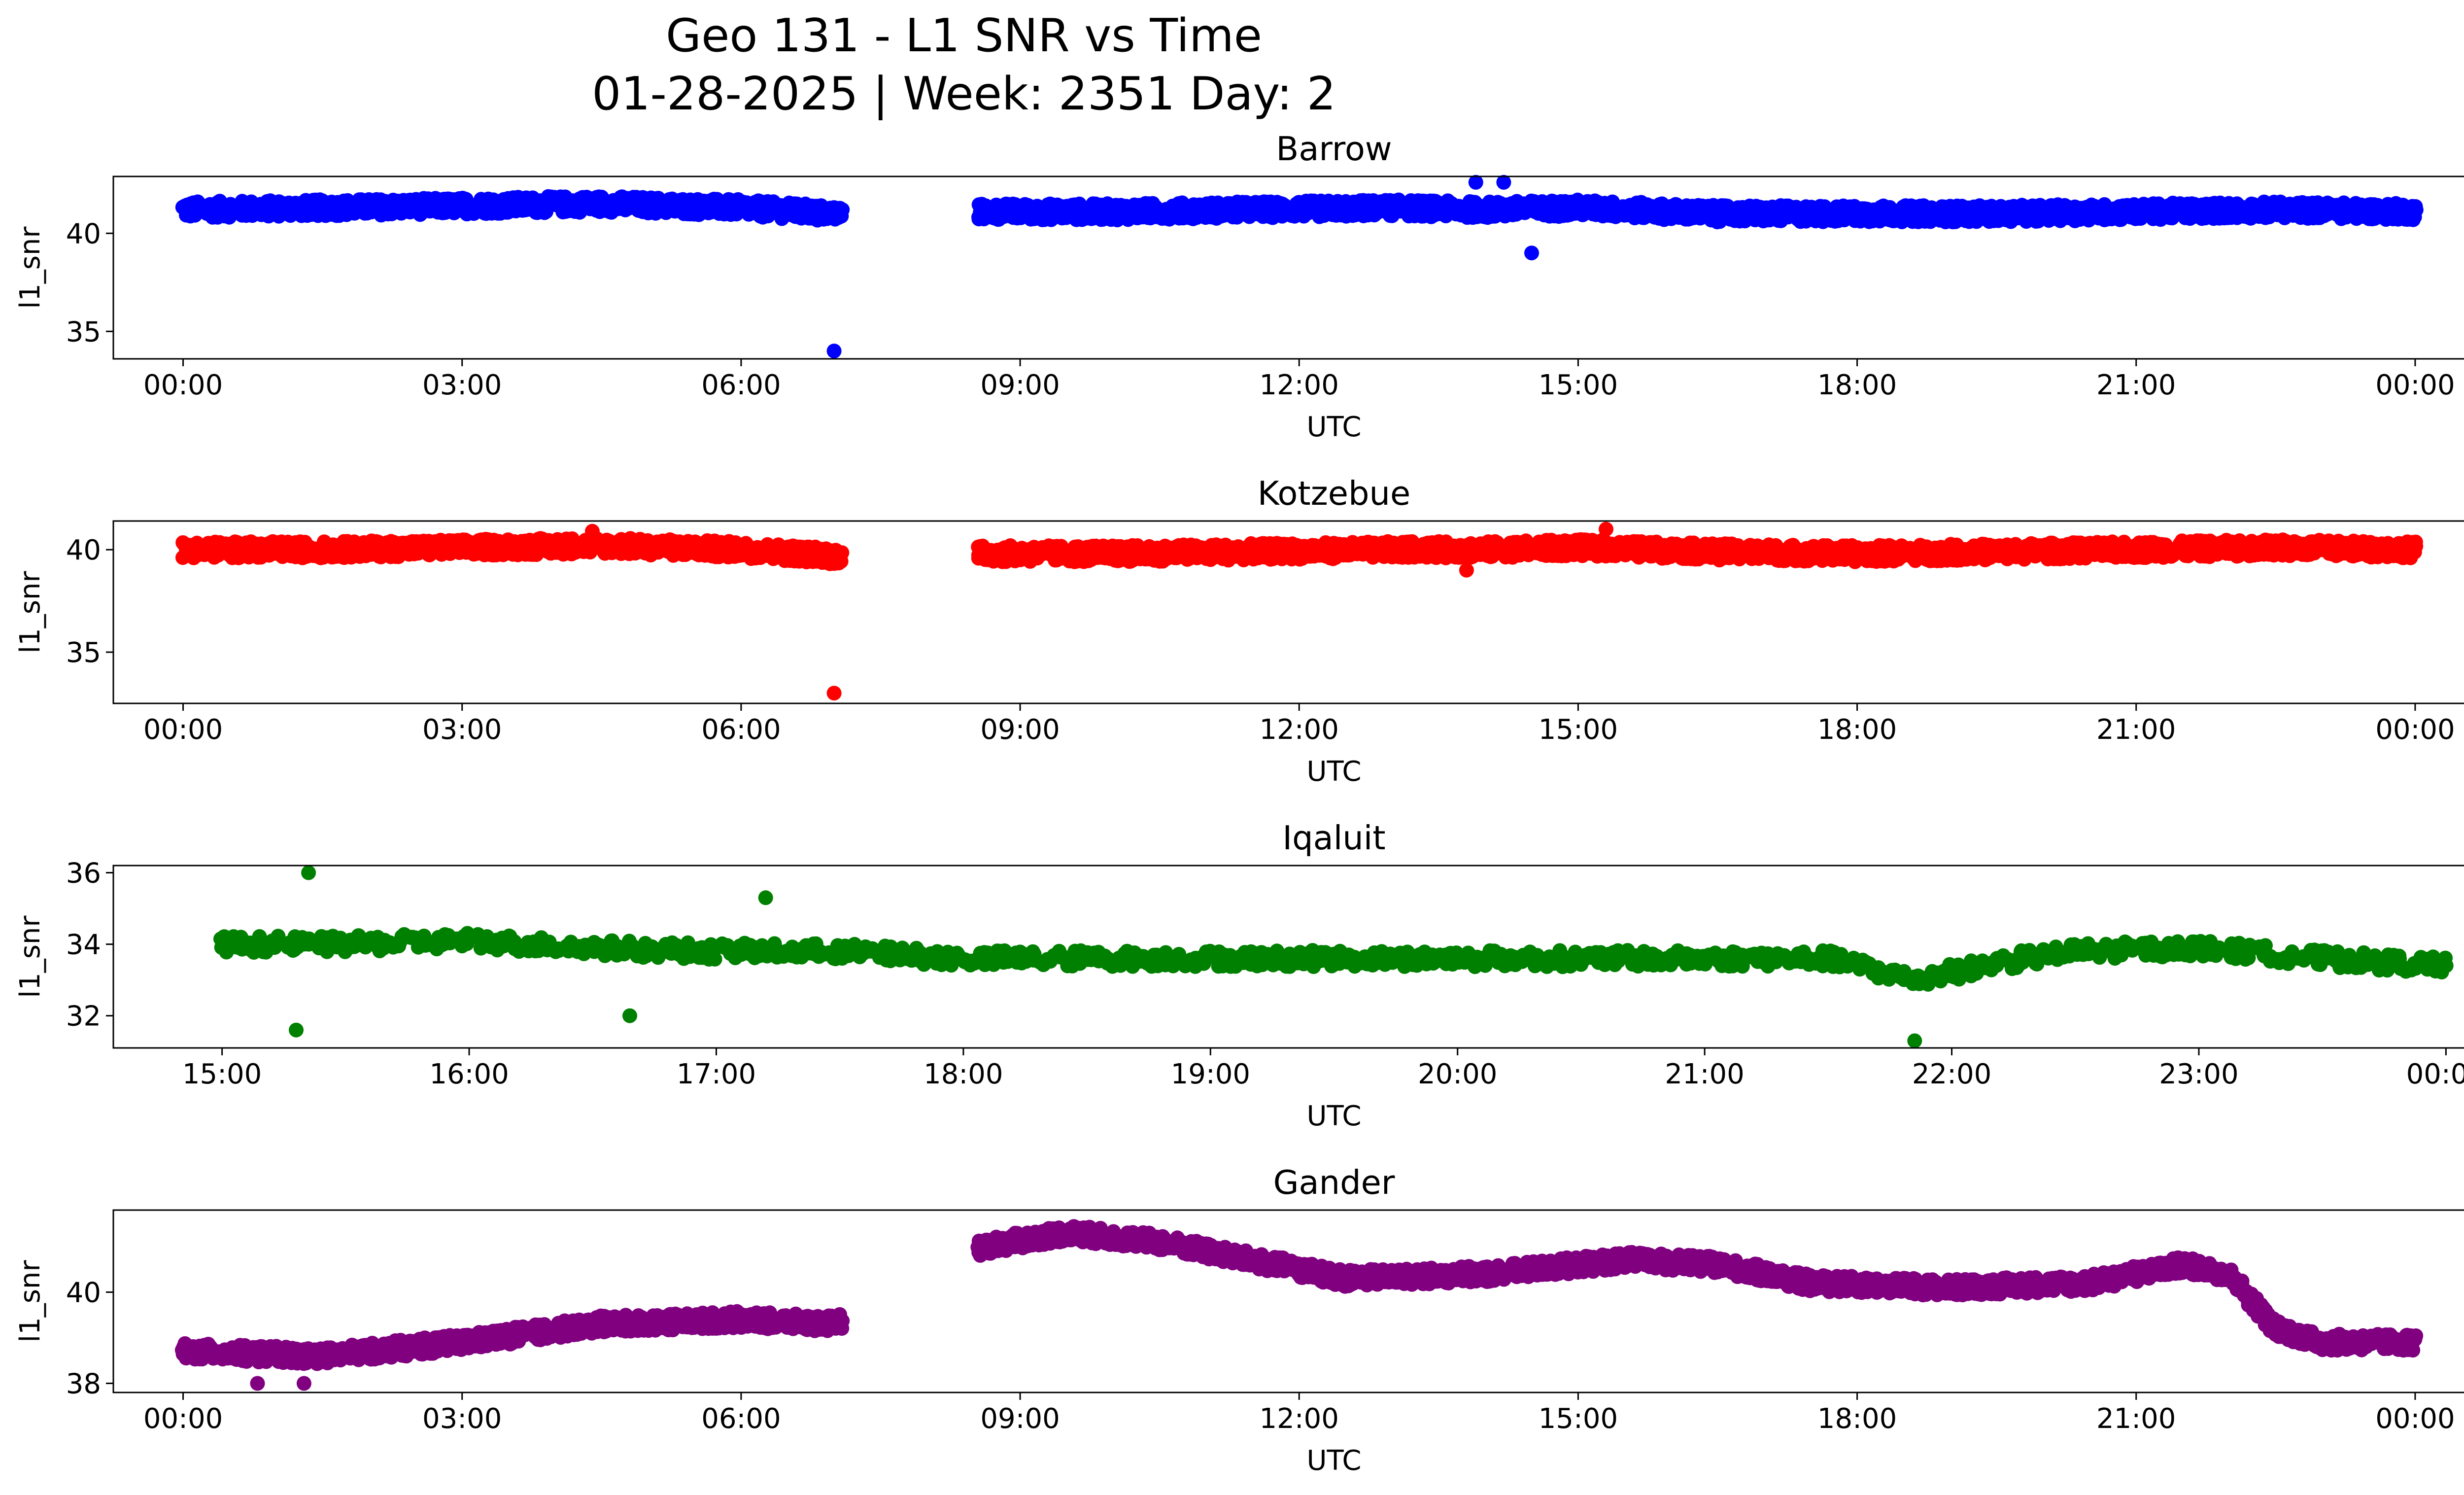  I want to click on figure-title-line1: Geo 131 - L1 SNR vs Time, so click(964, 35).